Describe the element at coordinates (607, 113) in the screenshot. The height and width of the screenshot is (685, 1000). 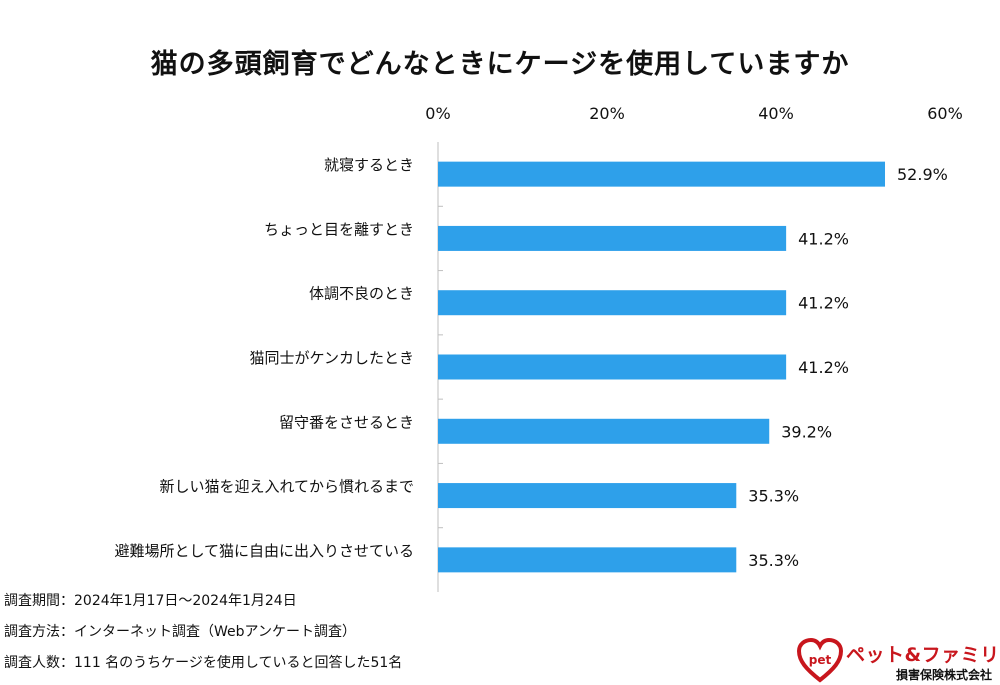
I see `x-tick-label: 20%` at that location.